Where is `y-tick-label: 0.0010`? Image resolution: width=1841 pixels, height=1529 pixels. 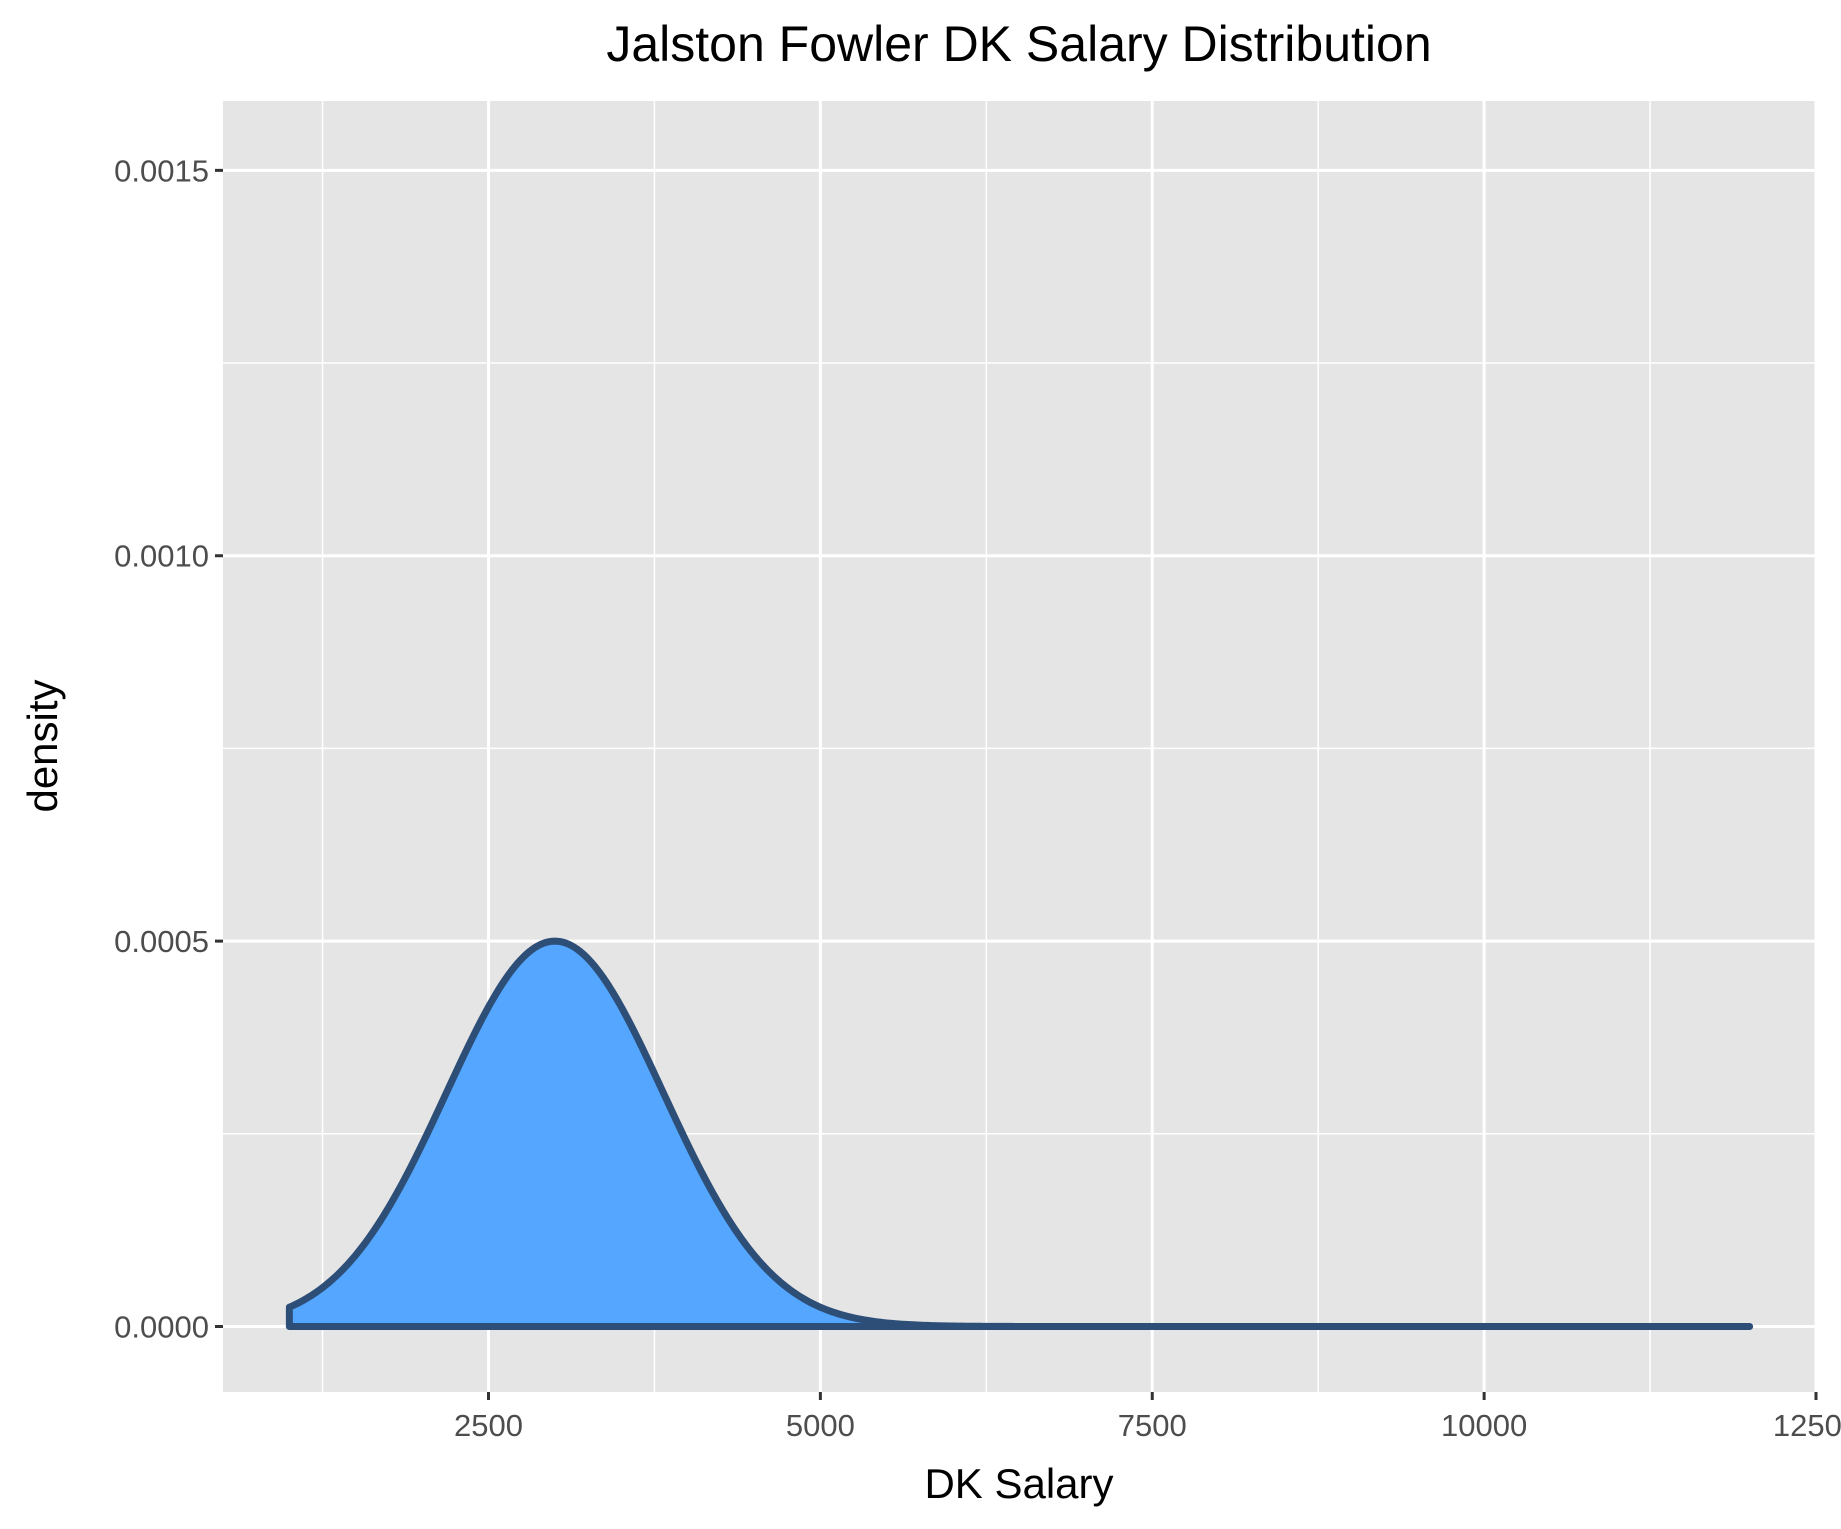 y-tick-label: 0.0010 is located at coordinates (161, 556).